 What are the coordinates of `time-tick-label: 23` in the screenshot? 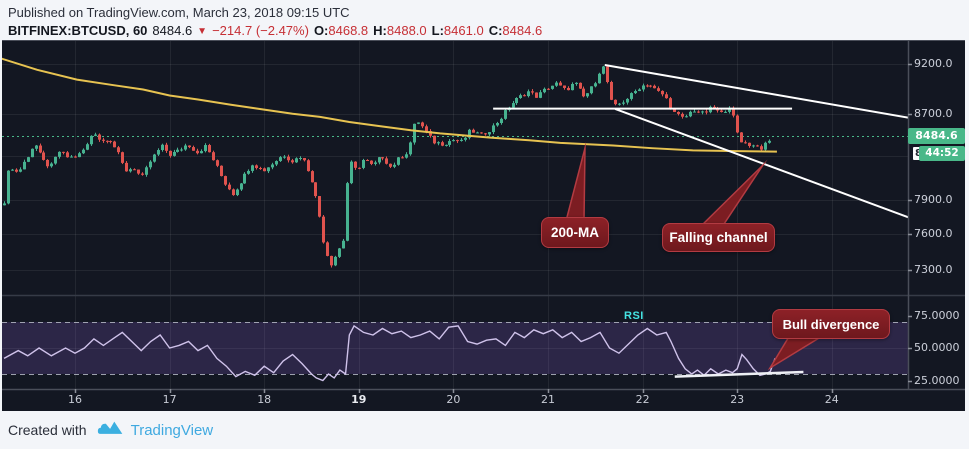 It's located at (737, 399).